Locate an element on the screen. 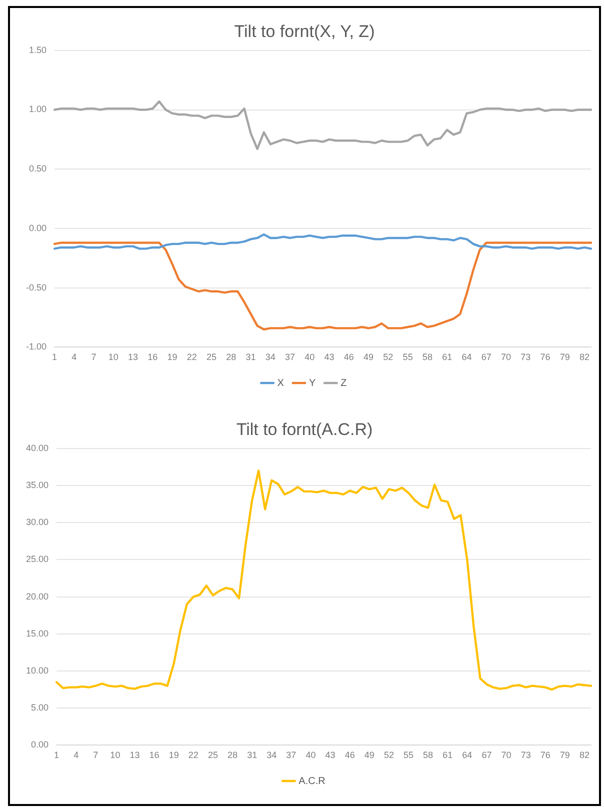 The image size is (605, 812). y-tick-label: -0.50 is located at coordinates (36, 287).